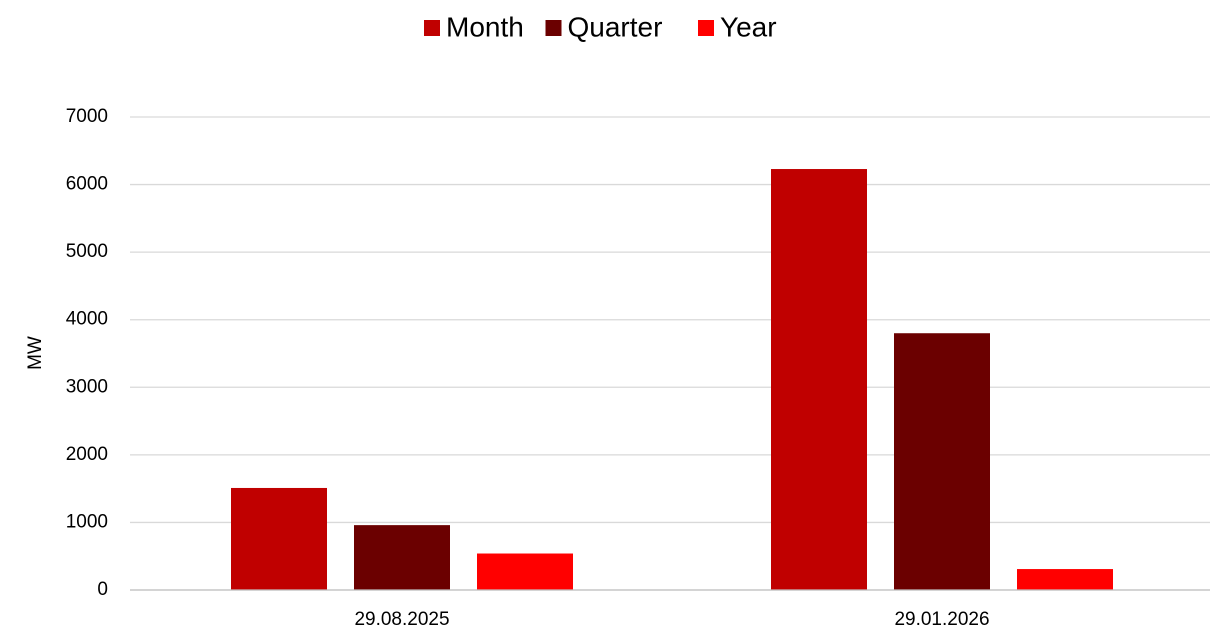 The height and width of the screenshot is (642, 1229). I want to click on y-tick-label: 0, so click(102, 589).